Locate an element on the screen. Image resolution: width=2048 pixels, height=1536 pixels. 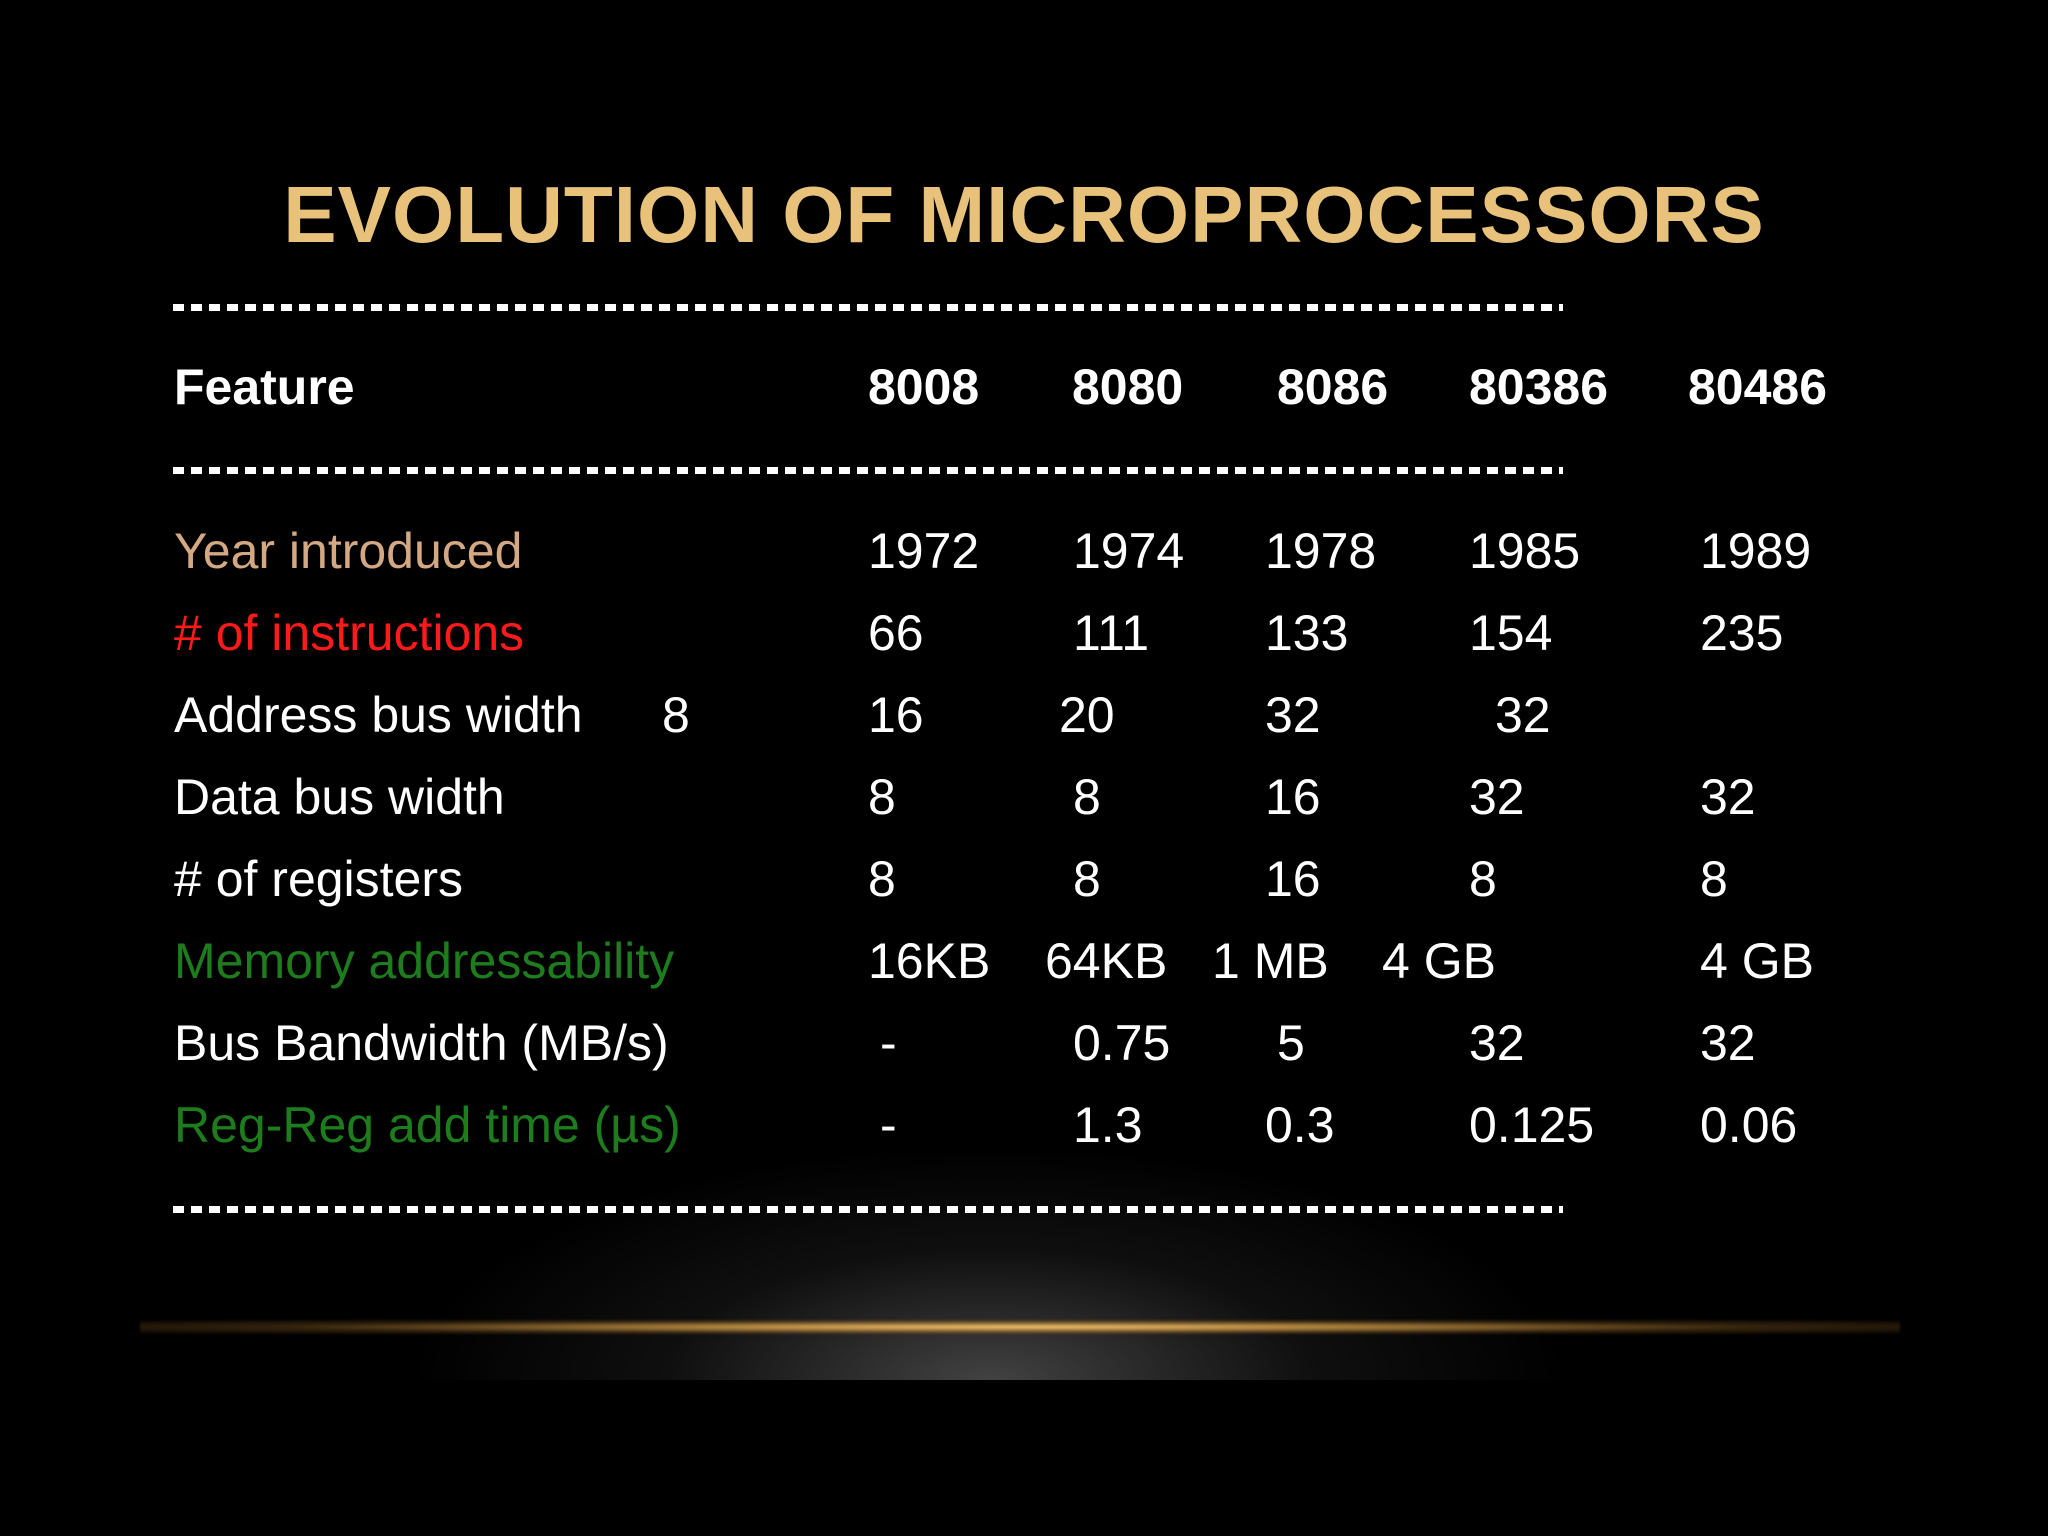
cell-8008: 66 is located at coordinates (896, 633).